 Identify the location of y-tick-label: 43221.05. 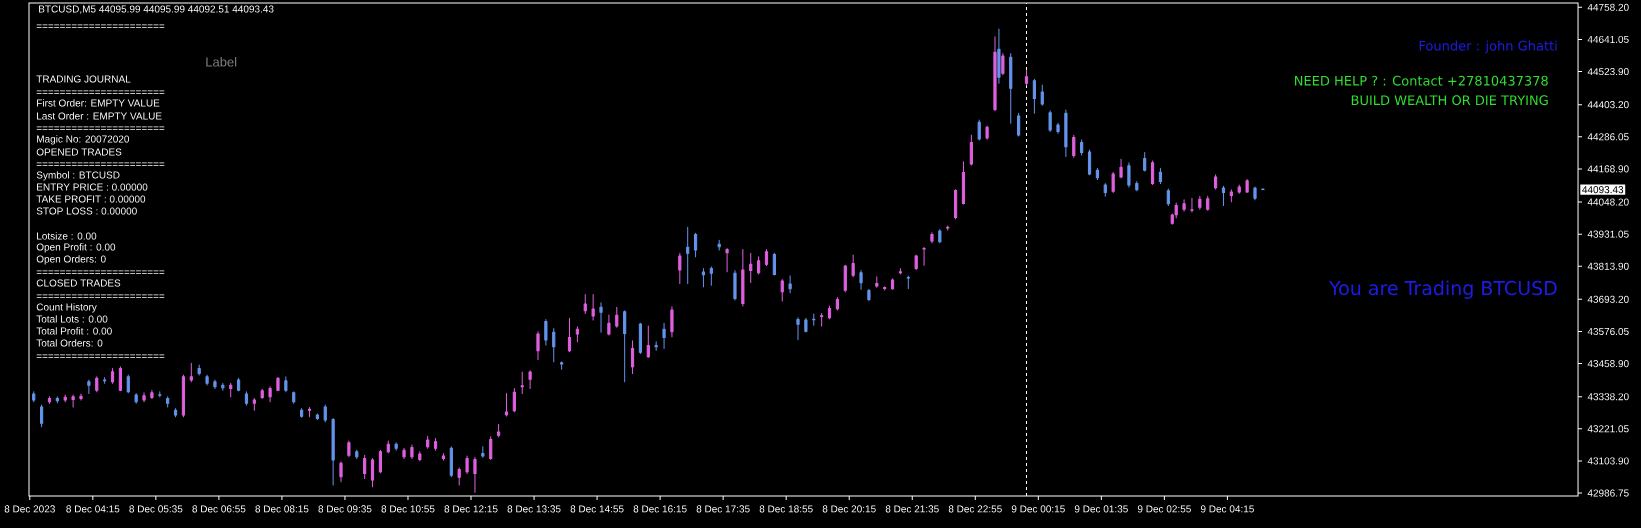
(1608, 429).